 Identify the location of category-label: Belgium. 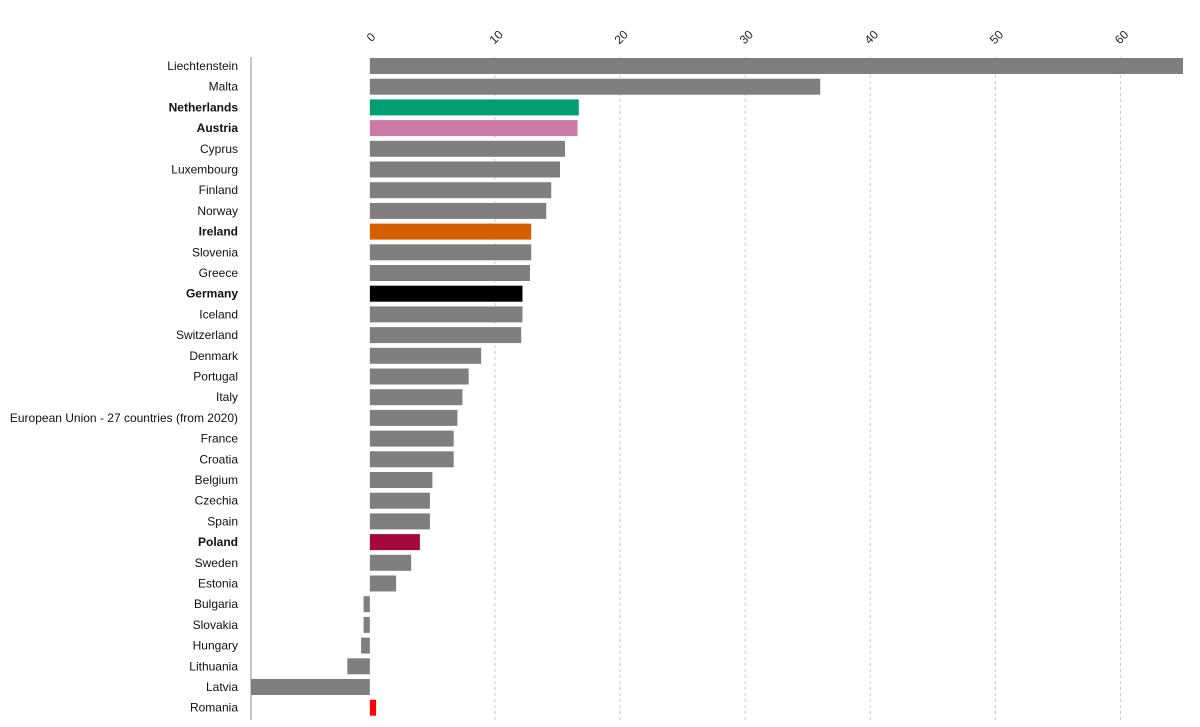
(216, 480).